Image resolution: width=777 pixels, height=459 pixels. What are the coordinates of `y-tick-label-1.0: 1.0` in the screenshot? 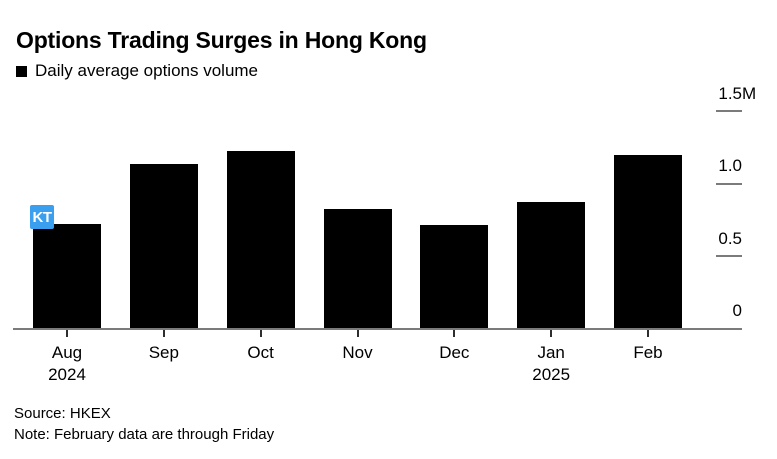 It's located at (730, 165).